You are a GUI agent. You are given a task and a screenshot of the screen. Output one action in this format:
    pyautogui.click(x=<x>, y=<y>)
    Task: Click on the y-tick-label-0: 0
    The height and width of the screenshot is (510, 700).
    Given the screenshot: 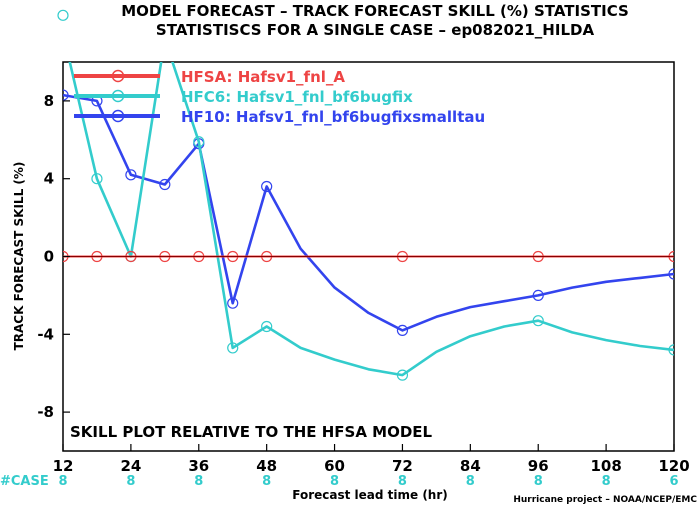 What is the action you would take?
    pyautogui.click(x=49, y=257)
    